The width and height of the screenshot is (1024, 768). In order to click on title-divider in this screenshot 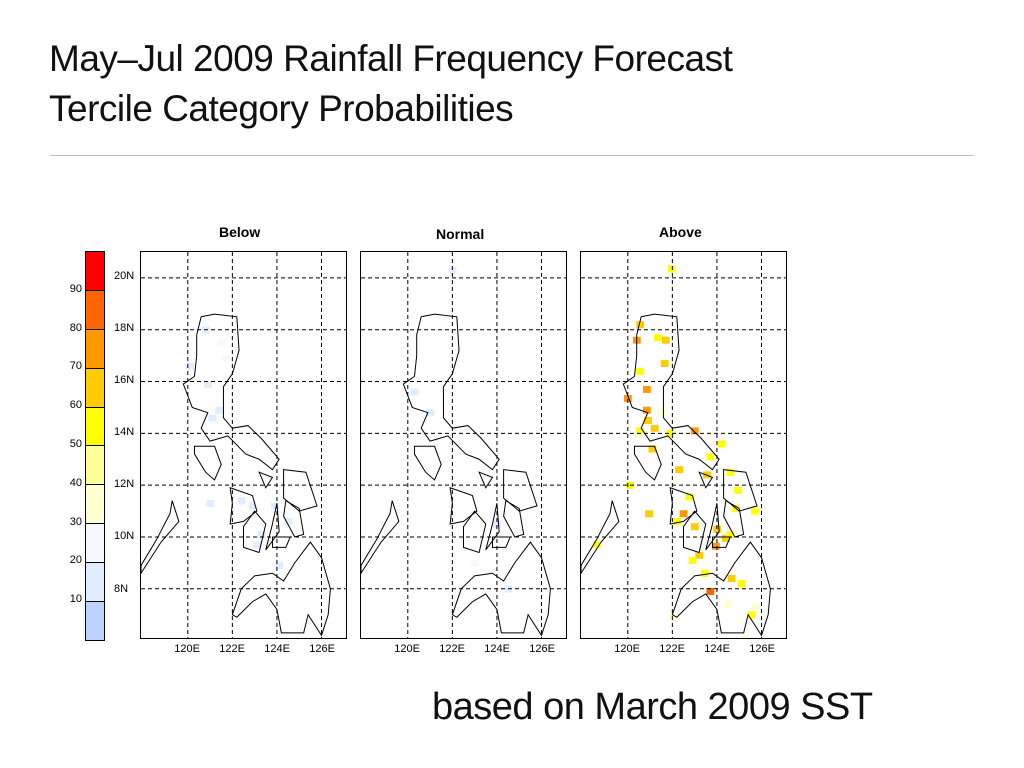, I will do `click(511, 155)`.